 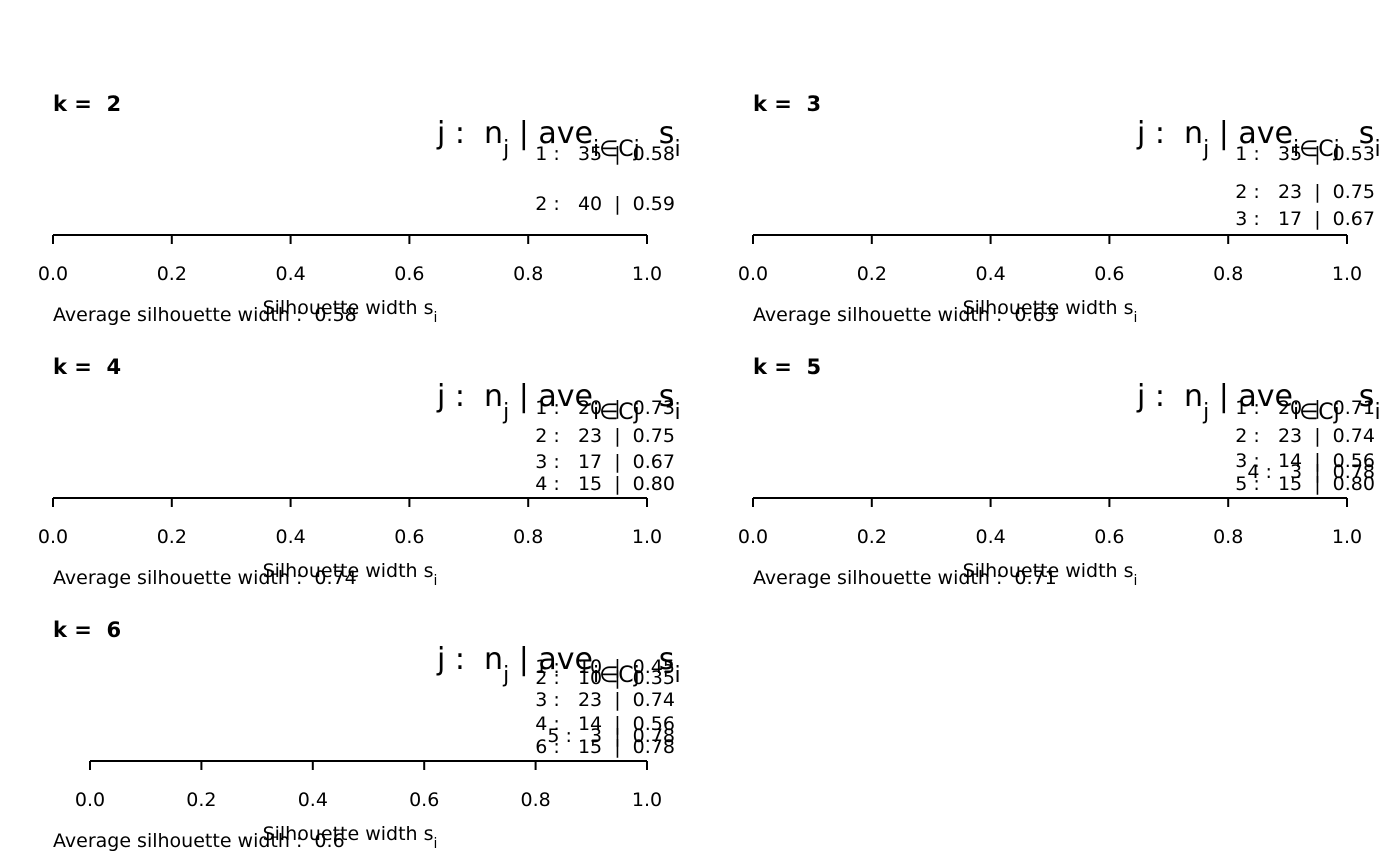 What do you see at coordinates (87, 367) in the screenshot?
I see `chart-title: k = 4` at bounding box center [87, 367].